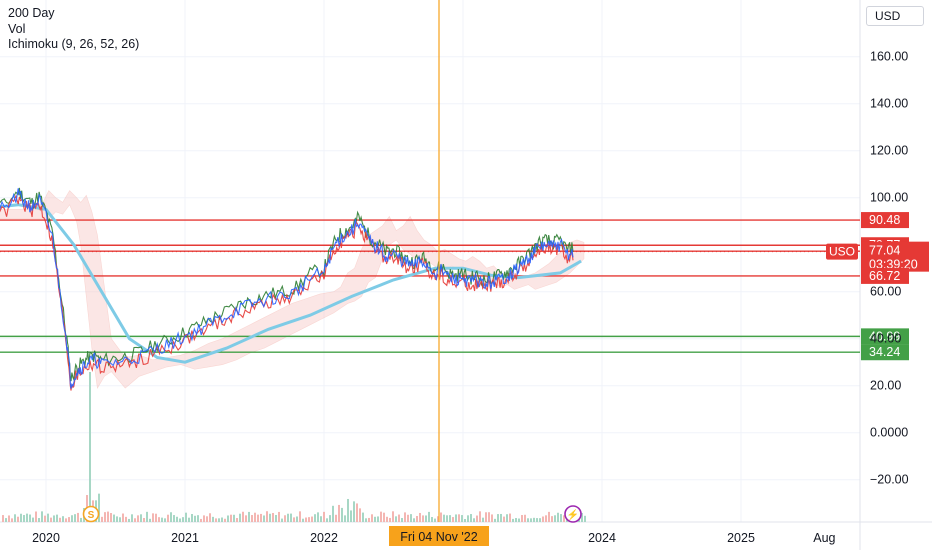 This screenshot has height=550, width=932. Describe the element at coordinates (895, 16) in the screenshot. I see `currency-button: USD` at that location.